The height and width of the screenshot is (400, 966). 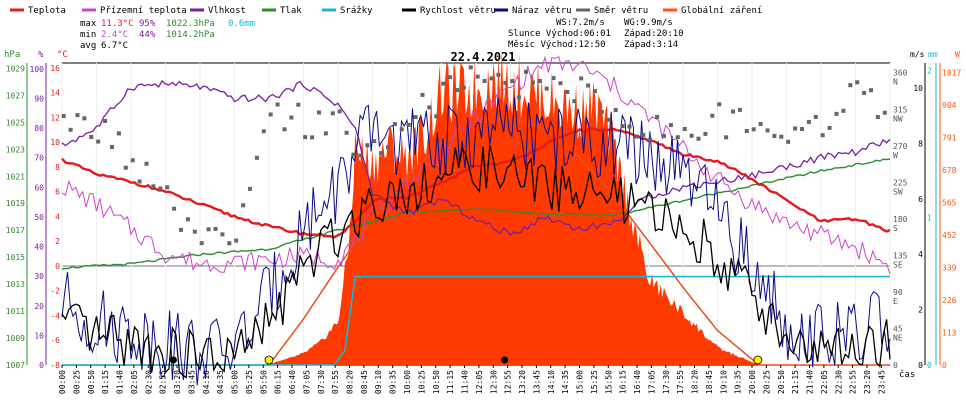 What do you see at coordinates (949, 332) in the screenshot?
I see `w-tick: 113` at bounding box center [949, 332].